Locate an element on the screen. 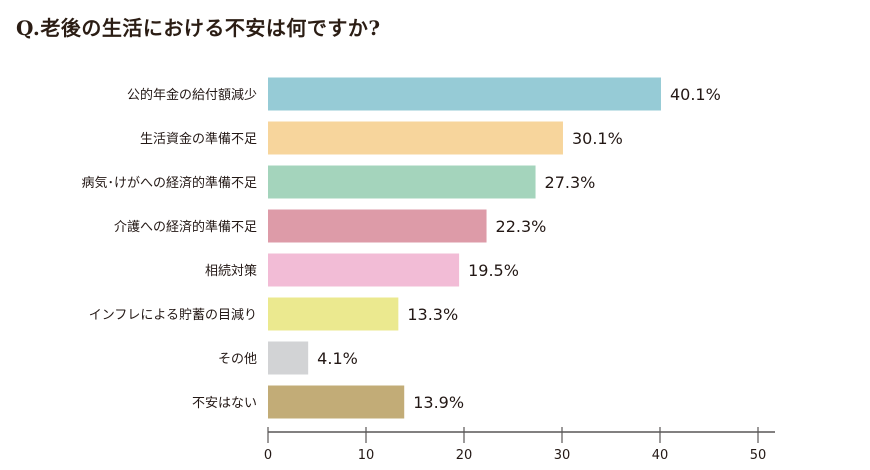  value-label: 40.1% is located at coordinates (695, 94).